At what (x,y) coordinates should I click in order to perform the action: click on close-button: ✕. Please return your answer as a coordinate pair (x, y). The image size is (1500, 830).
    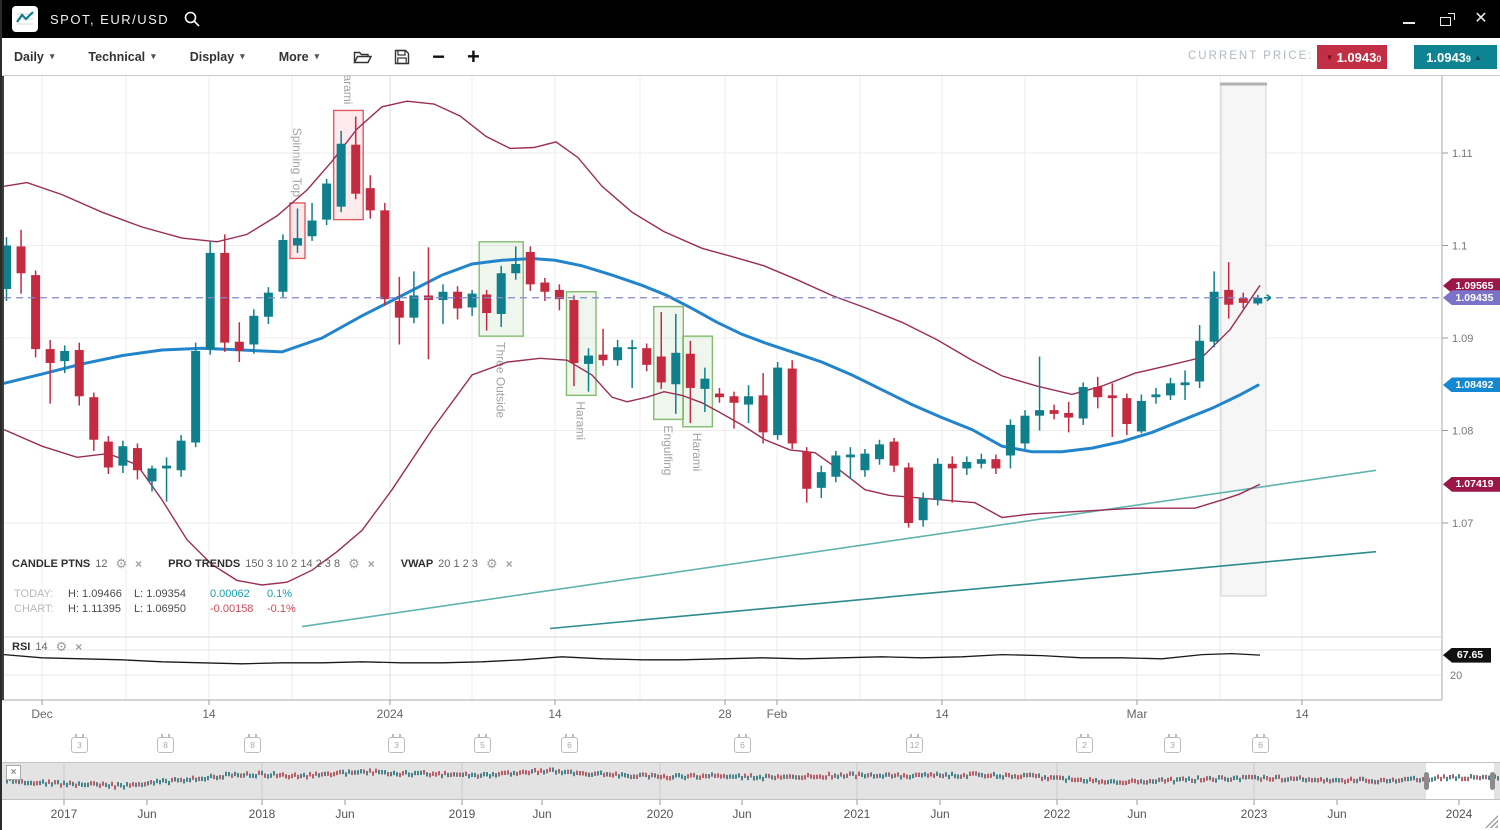
    Looking at the image, I should click on (1481, 18).